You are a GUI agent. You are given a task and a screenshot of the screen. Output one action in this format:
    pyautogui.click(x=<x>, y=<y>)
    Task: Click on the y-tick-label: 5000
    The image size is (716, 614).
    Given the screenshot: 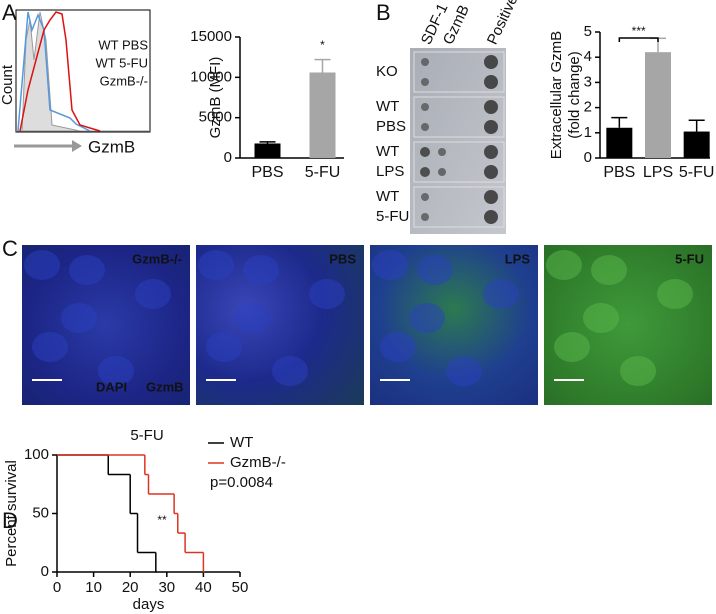 What is the action you would take?
    pyautogui.click(x=215, y=117)
    